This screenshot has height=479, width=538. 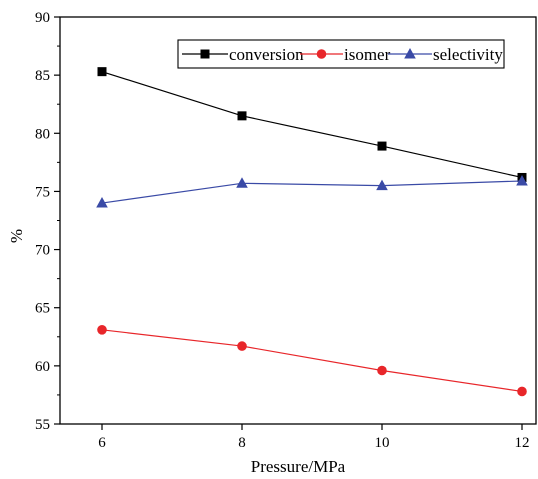 I want to click on y-tick-label: 90, so click(x=42, y=18).